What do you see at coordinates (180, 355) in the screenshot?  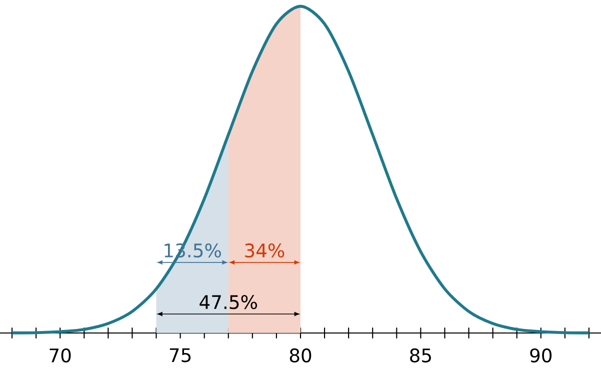 I see `x-tick-label: 75` at bounding box center [180, 355].